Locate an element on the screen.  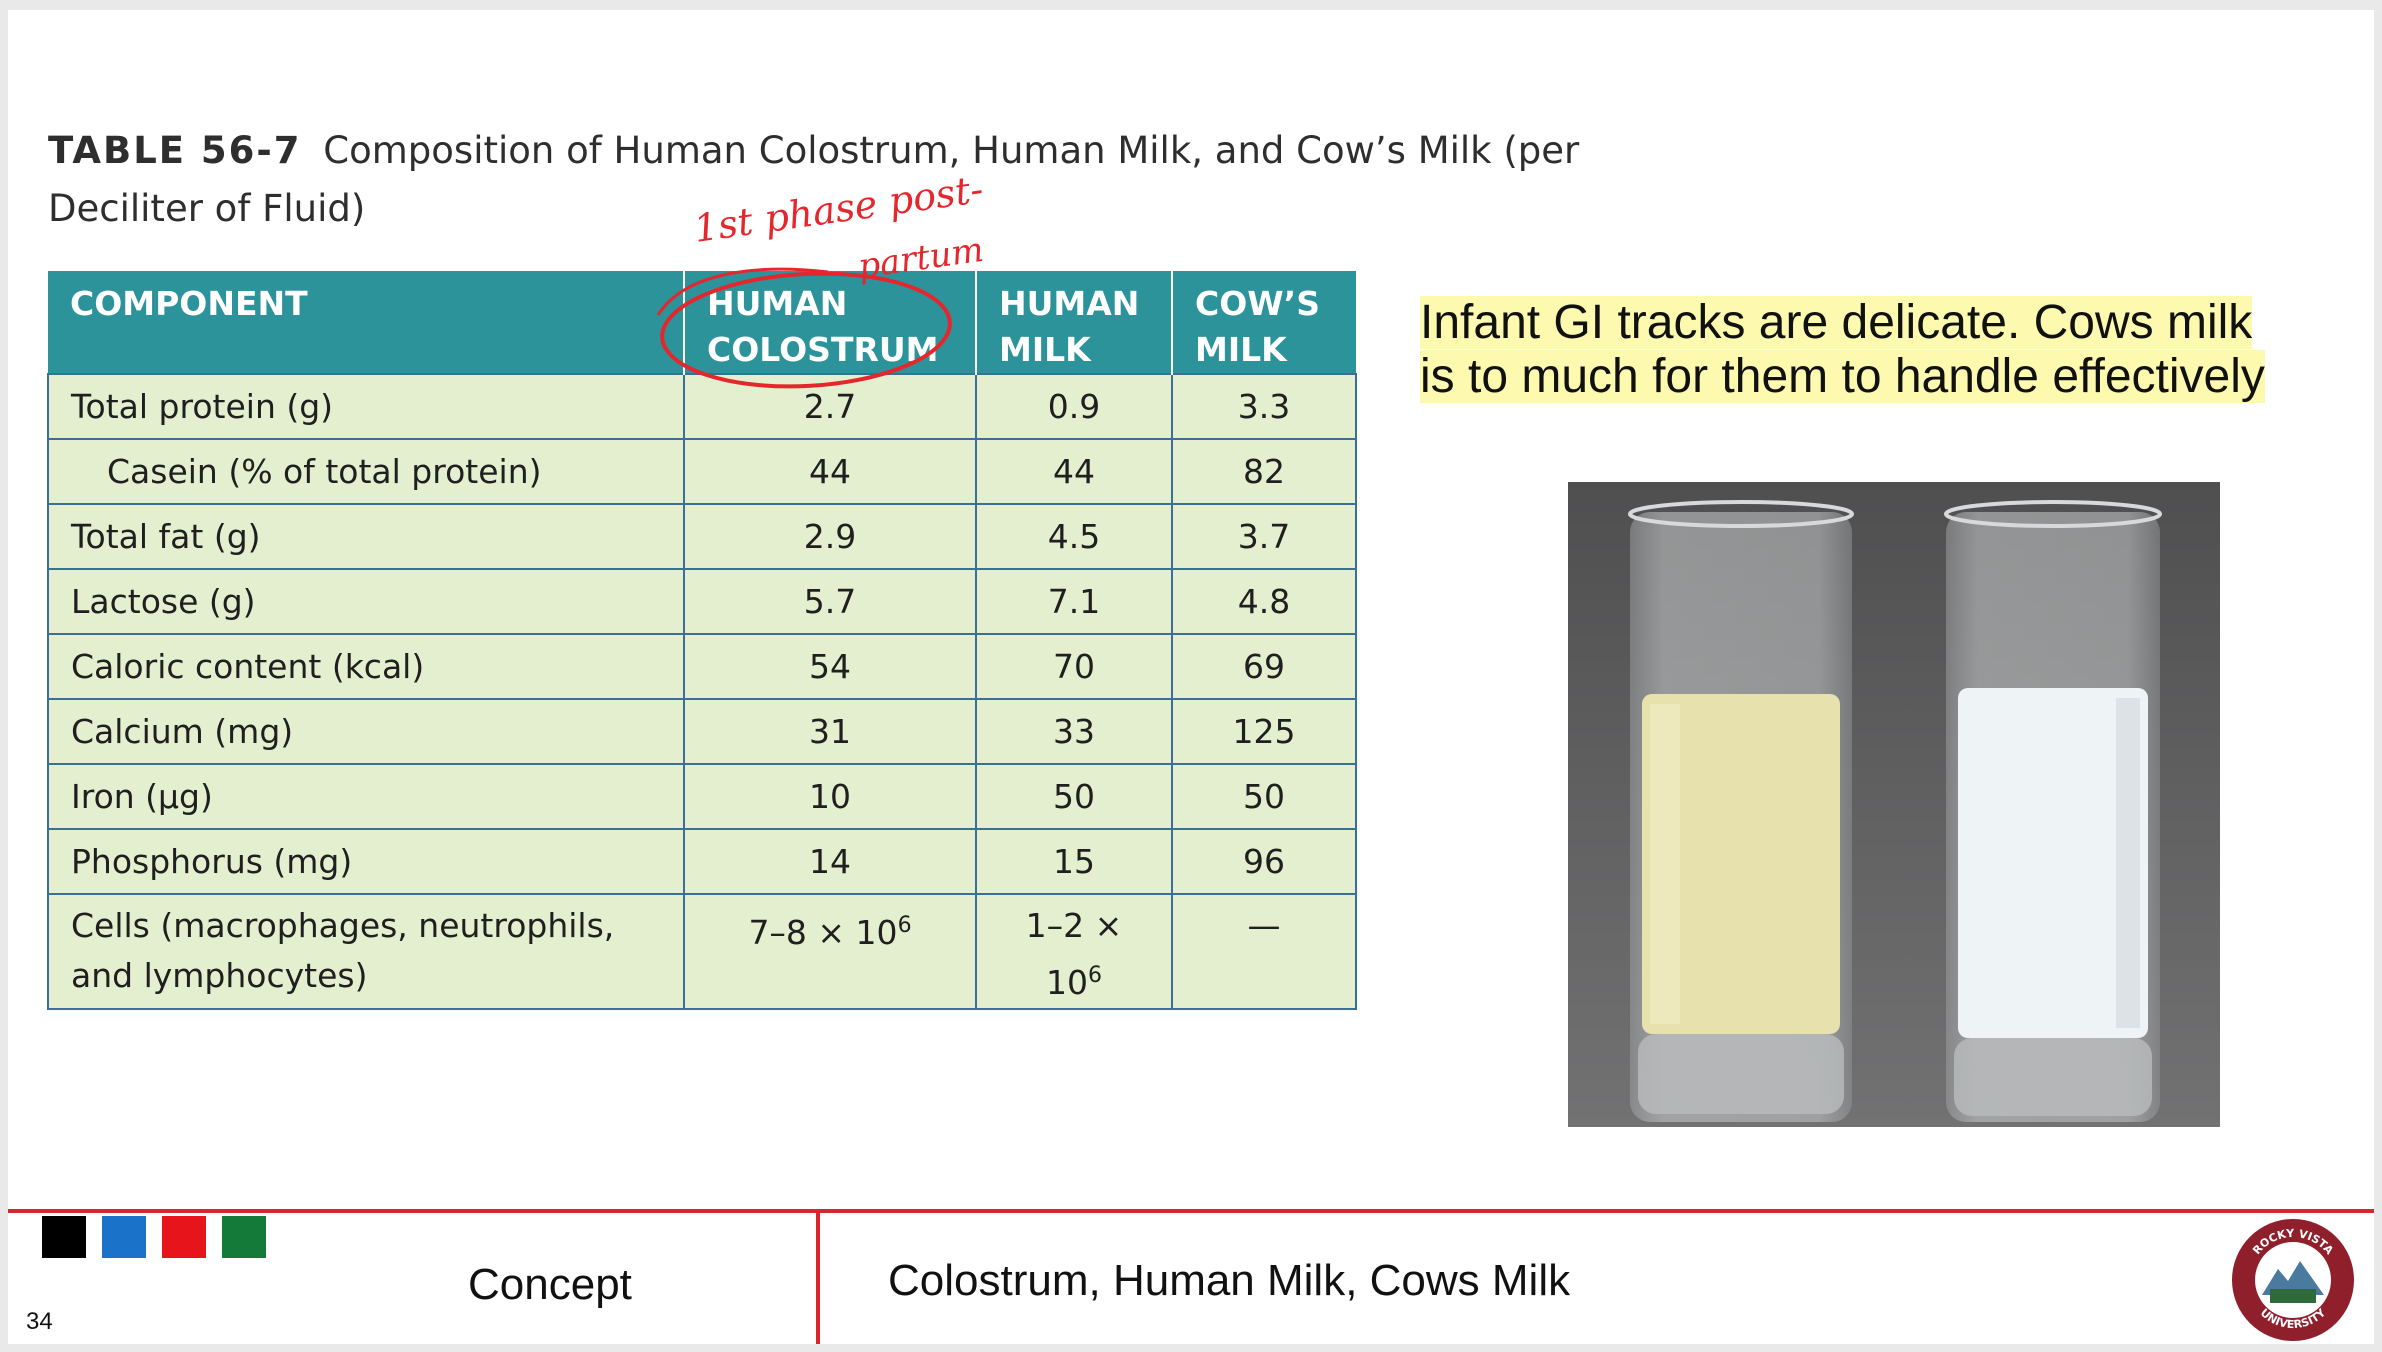
cell-human-milk: 1–2 × 106 is located at coordinates (1074, 951).